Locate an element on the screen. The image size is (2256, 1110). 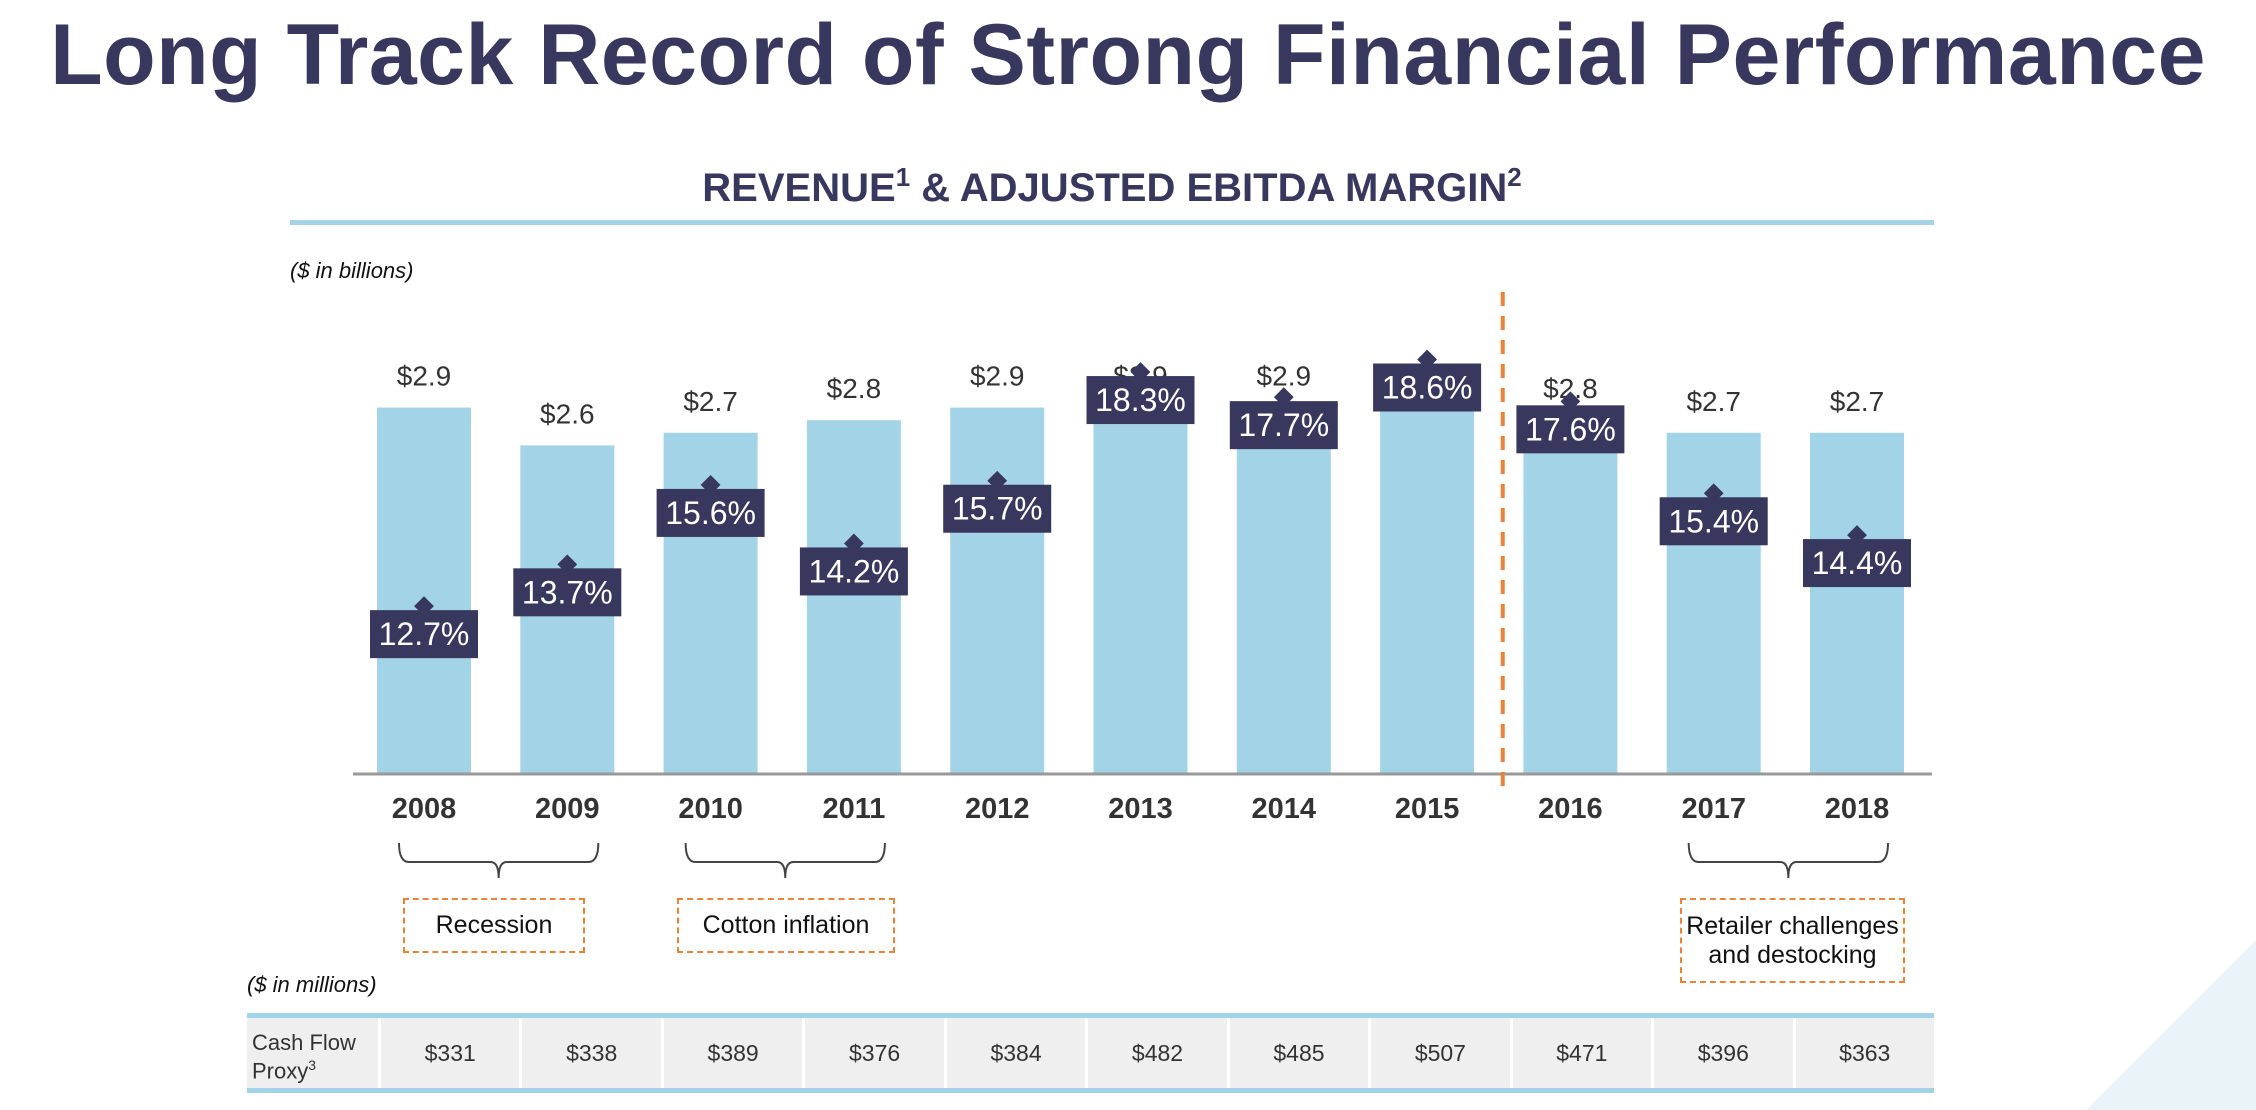
chart-title: REVENUE1 & ADJUSTED EBITDA MARGIN2 is located at coordinates (1112, 186).